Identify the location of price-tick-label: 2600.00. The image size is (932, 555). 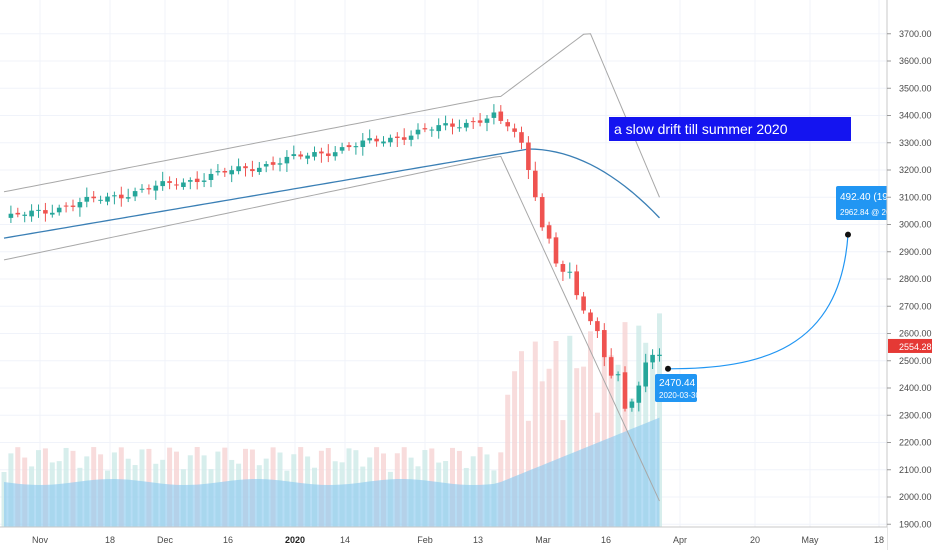
(915, 334).